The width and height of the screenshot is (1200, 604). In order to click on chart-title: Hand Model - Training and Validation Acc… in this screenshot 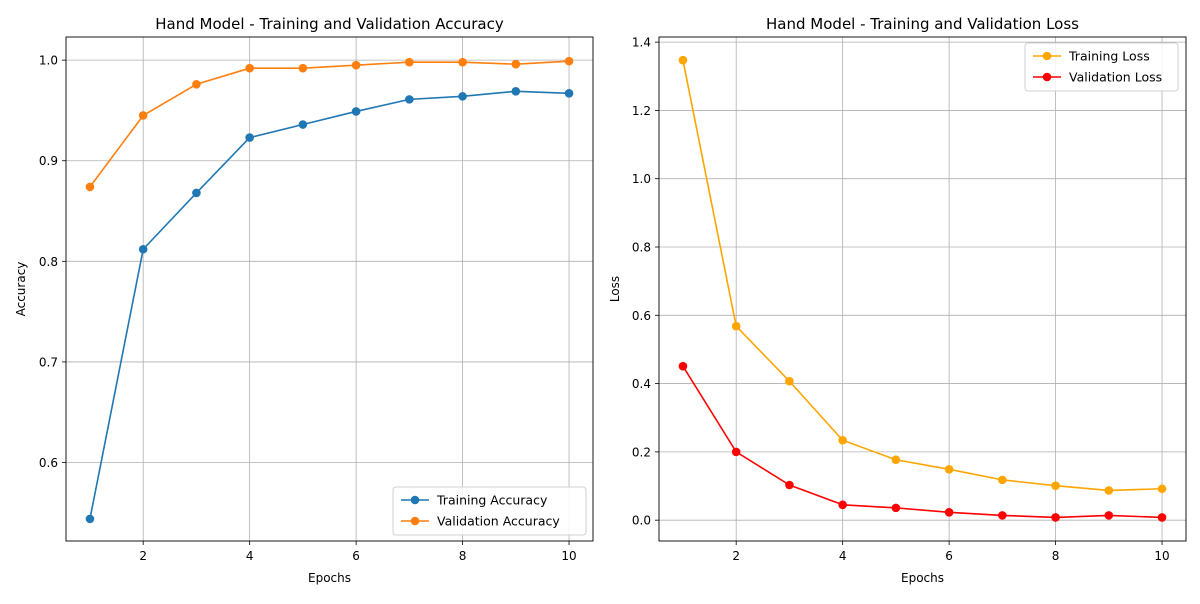, I will do `click(329, 24)`.